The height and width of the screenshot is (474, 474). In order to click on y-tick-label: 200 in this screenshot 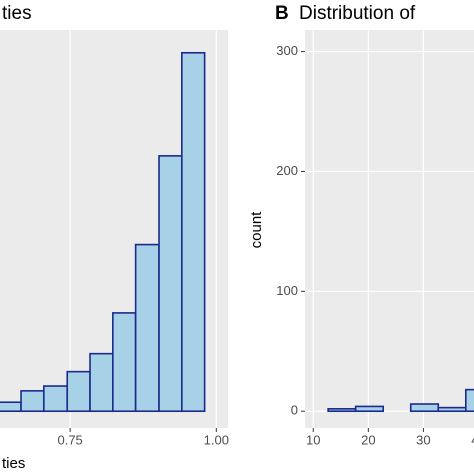, I will do `click(287, 170)`.